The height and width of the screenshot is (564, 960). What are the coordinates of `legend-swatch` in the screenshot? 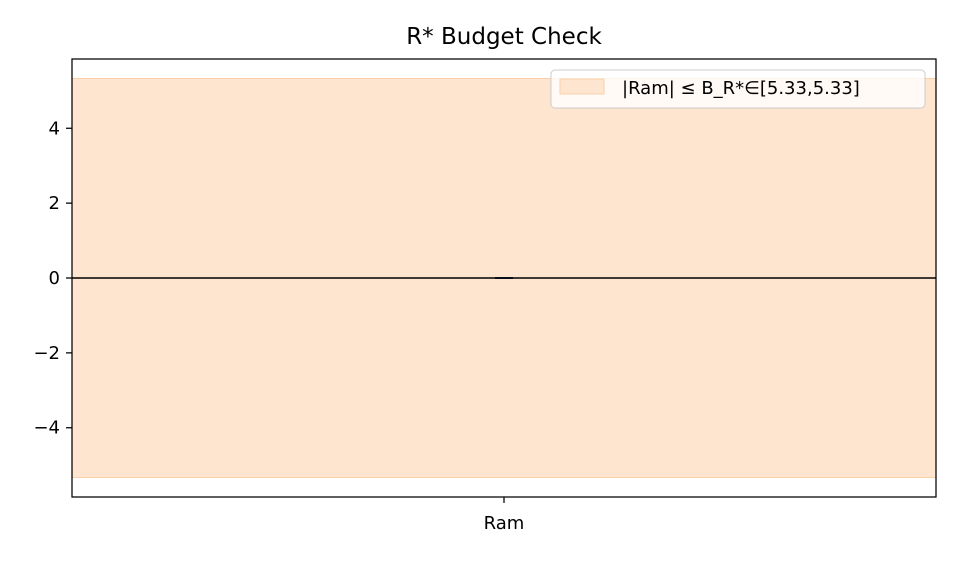 It's located at (582, 86).